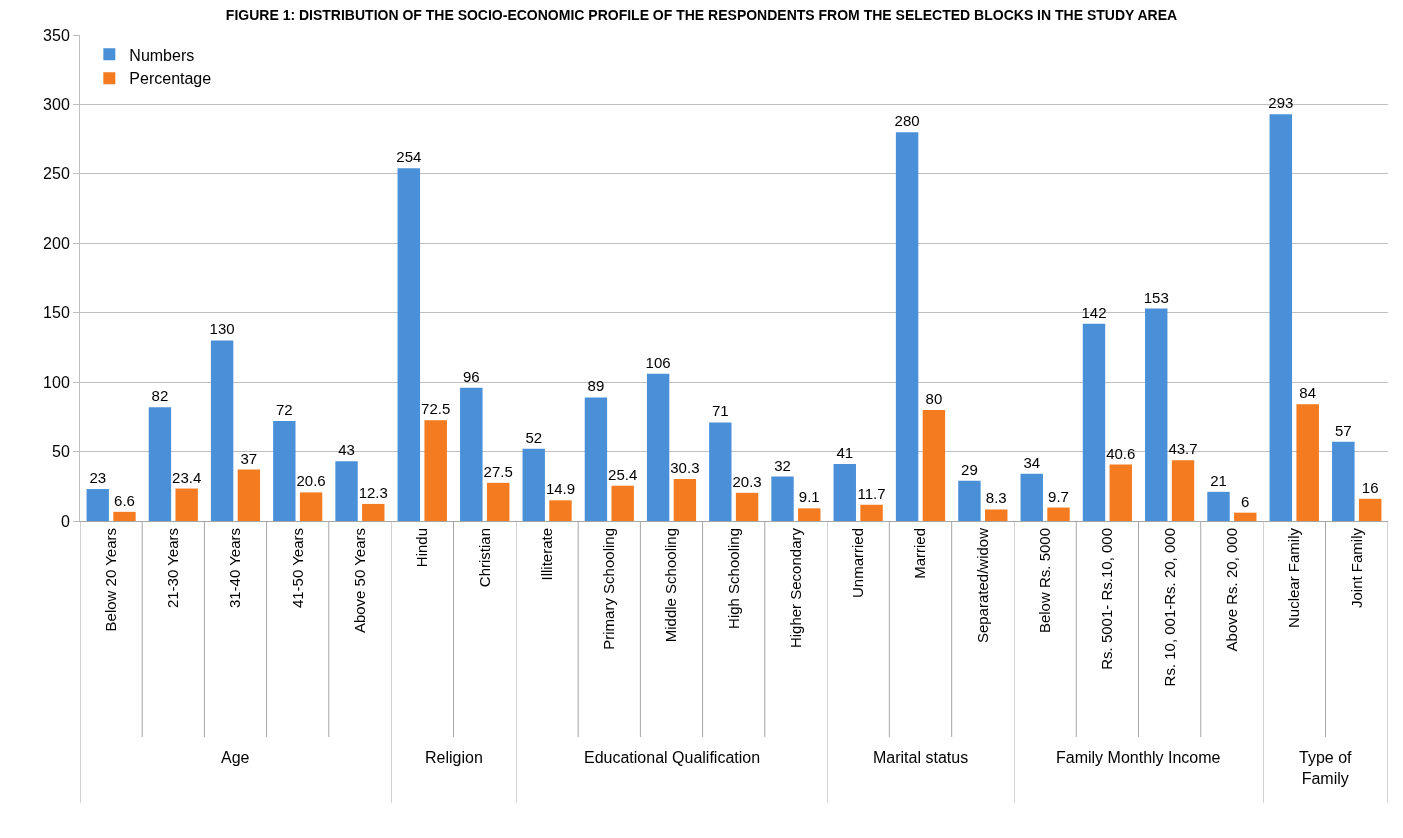 This screenshot has height=838, width=1403. What do you see at coordinates (970, 469) in the screenshot?
I see `data-label: 29` at bounding box center [970, 469].